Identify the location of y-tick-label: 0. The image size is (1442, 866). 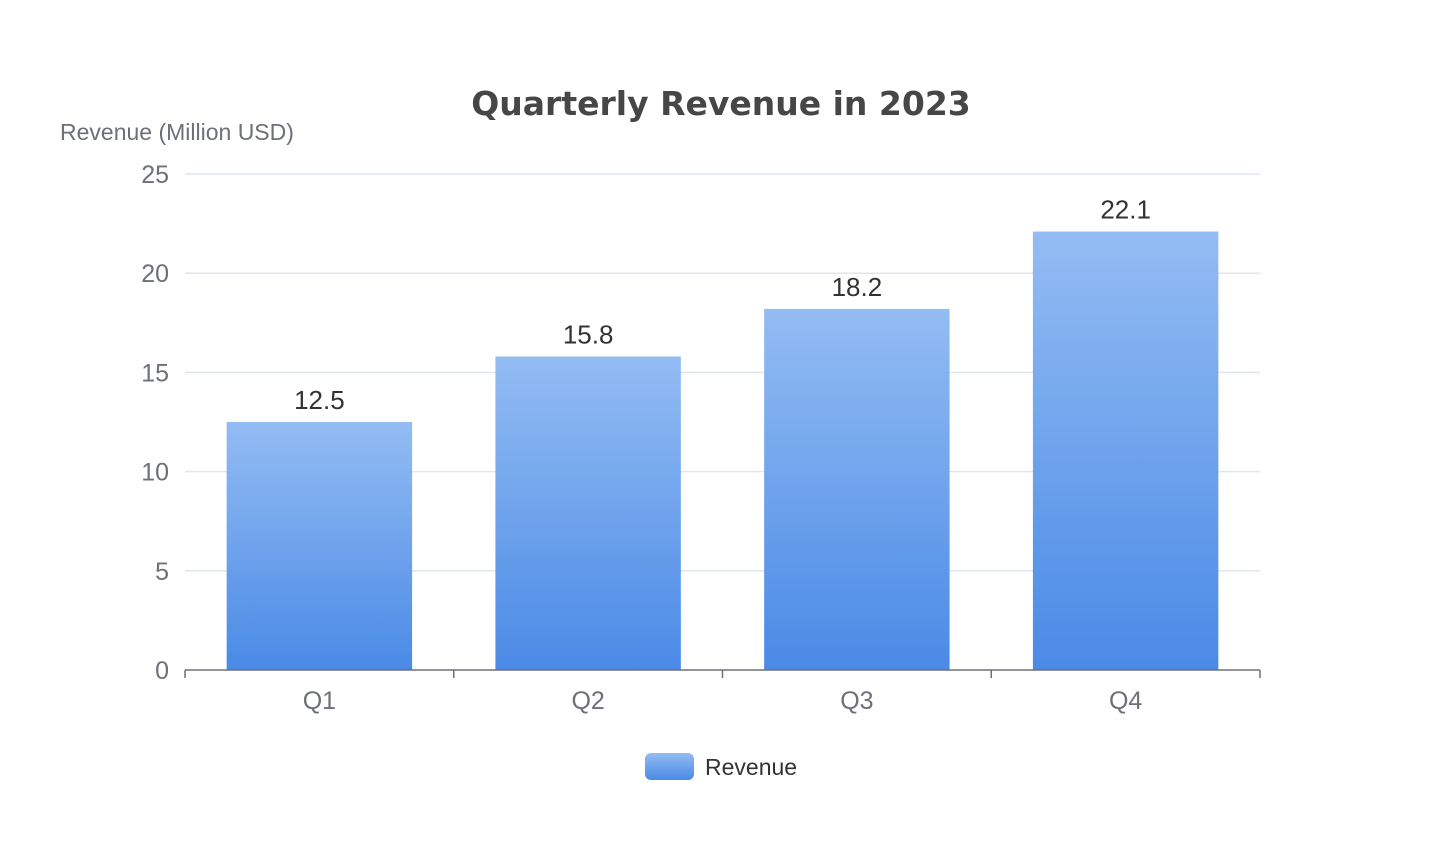
(162, 671).